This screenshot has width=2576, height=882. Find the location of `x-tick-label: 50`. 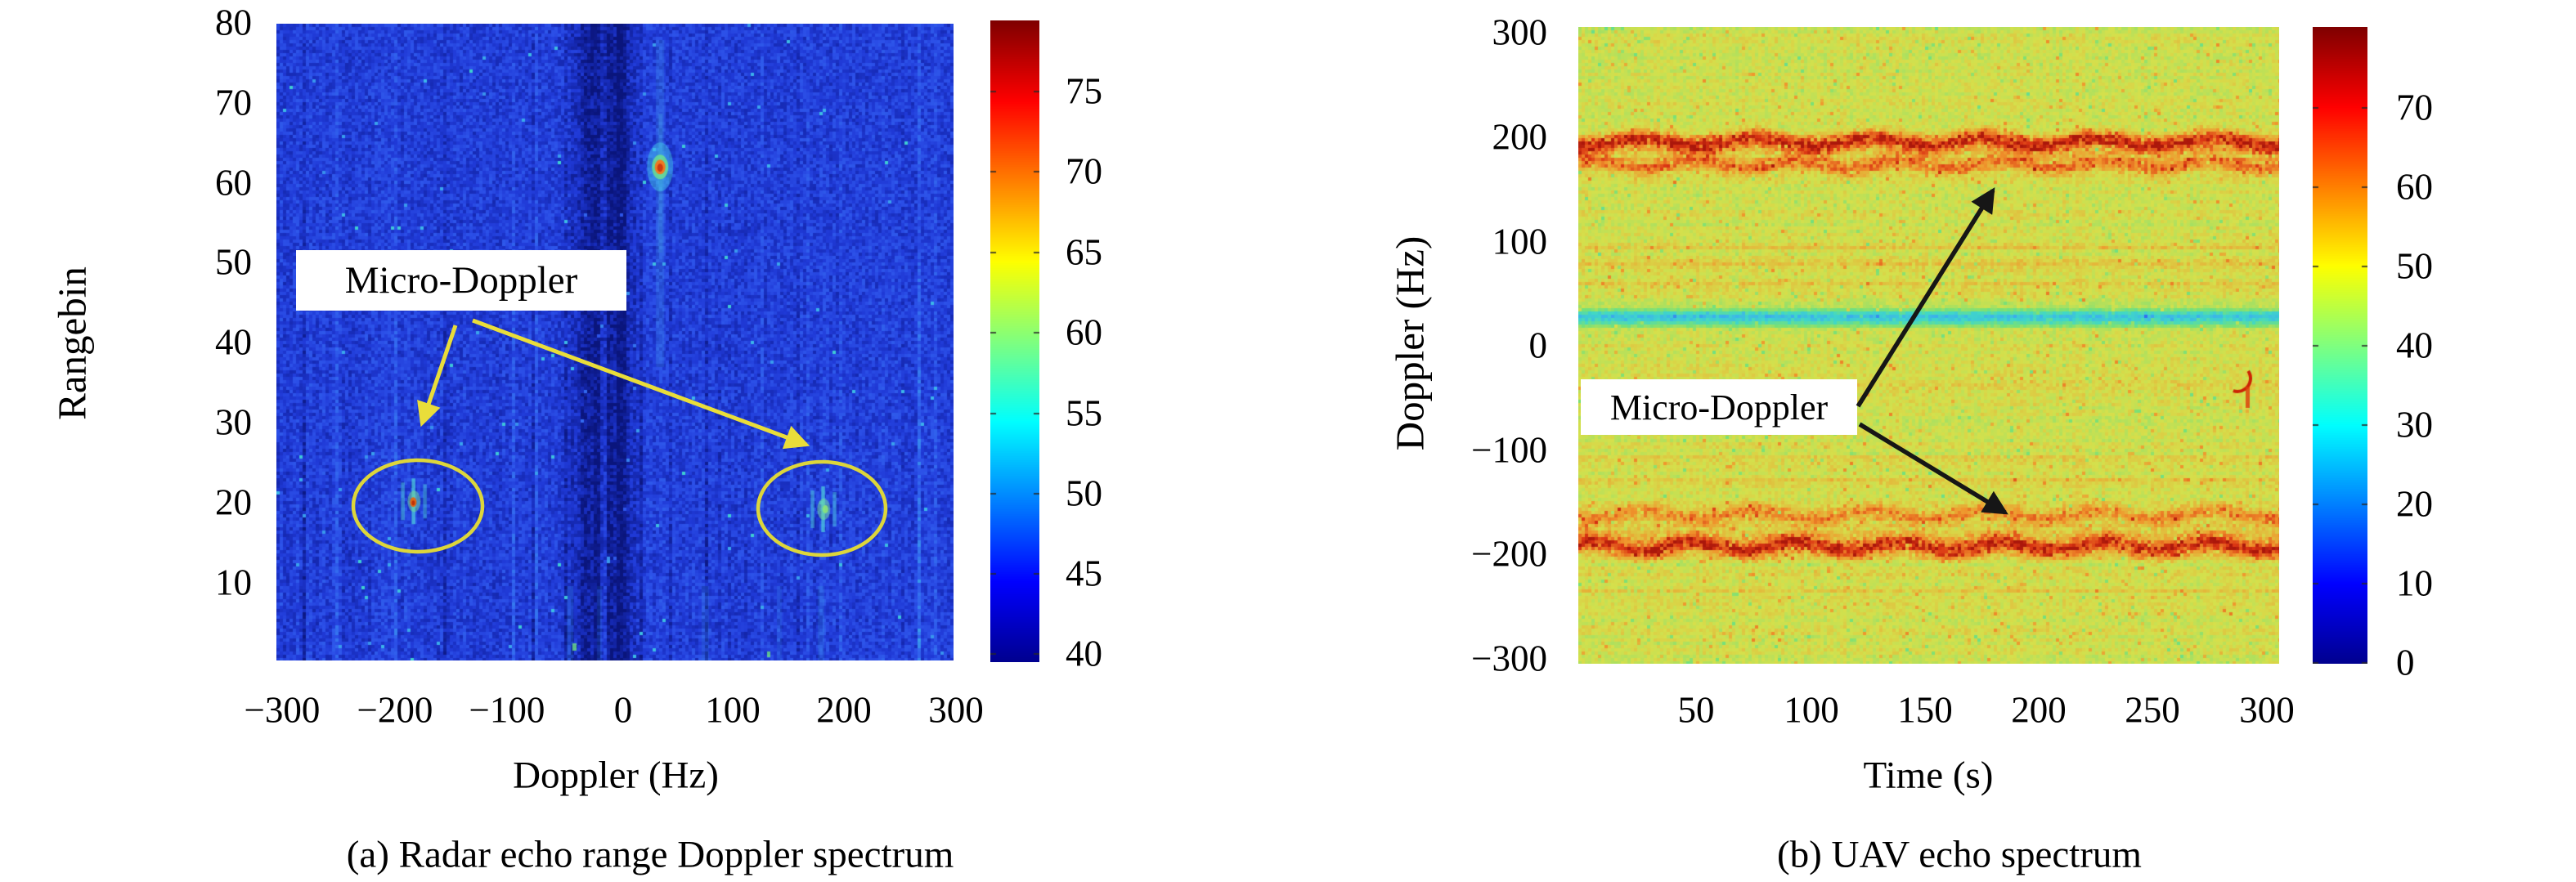

x-tick-label: 50 is located at coordinates (1696, 710).